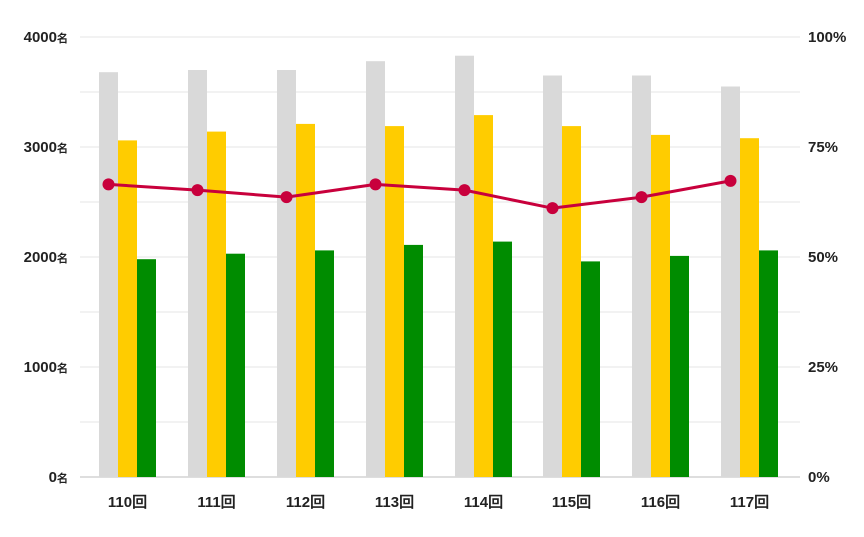 Image resolution: width=864 pixels, height=537 pixels. What do you see at coordinates (571, 502) in the screenshot?
I see `x-tick-label: 115回` at bounding box center [571, 502].